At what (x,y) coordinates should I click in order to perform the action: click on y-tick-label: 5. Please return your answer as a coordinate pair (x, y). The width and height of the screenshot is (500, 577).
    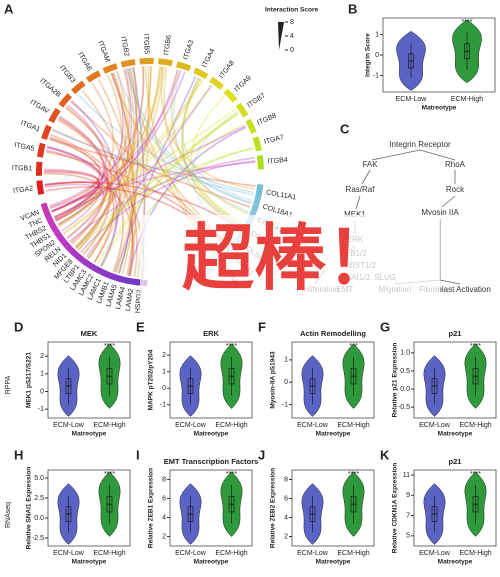
    Looking at the image, I should click on (408, 536).